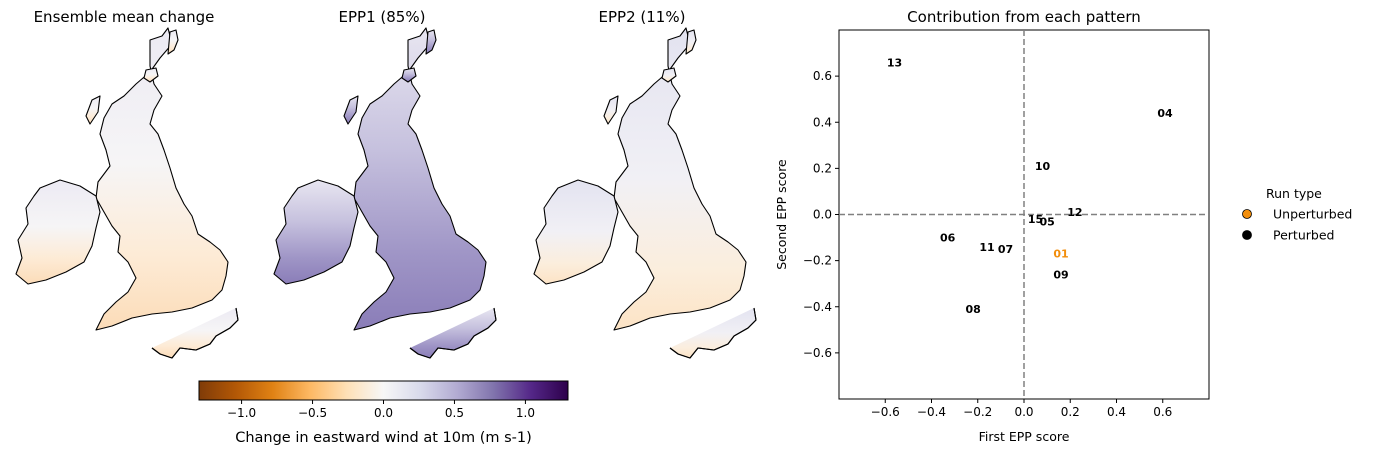 This screenshot has height=454, width=1376. What do you see at coordinates (1162, 412) in the screenshot?
I see `x-tick-label: 0.6` at bounding box center [1162, 412].